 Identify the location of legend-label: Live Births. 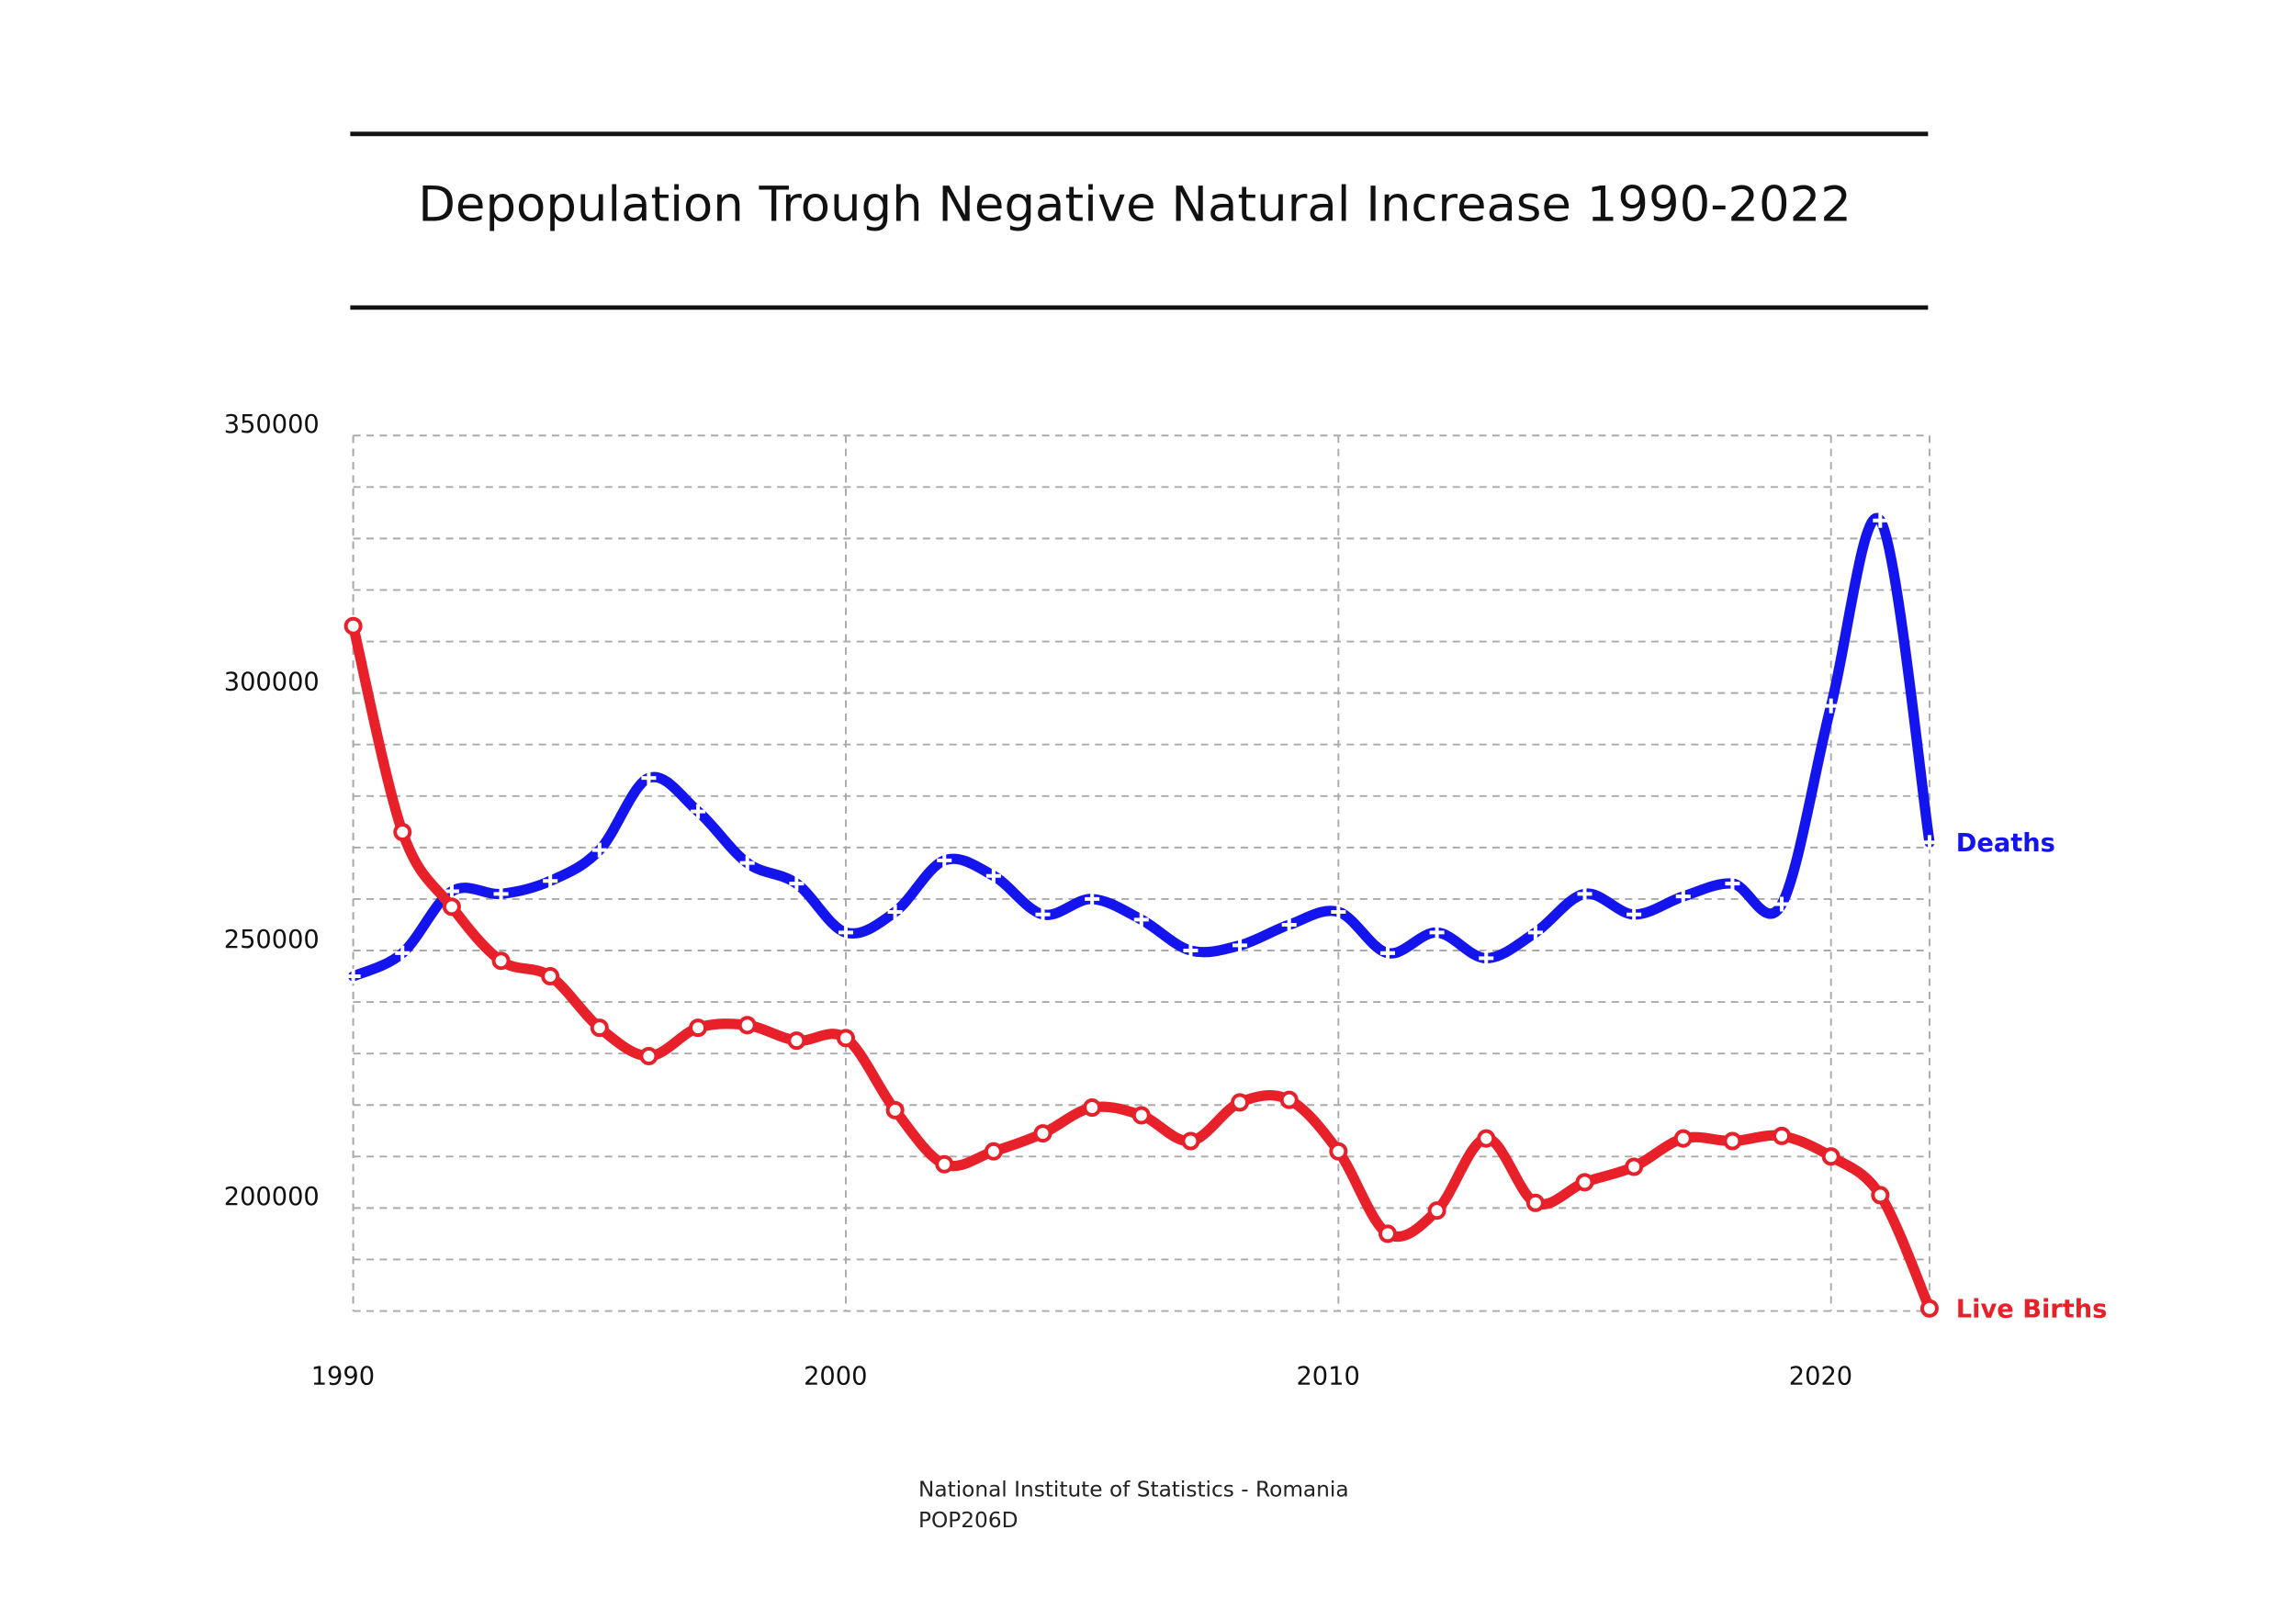
(2032, 1309).